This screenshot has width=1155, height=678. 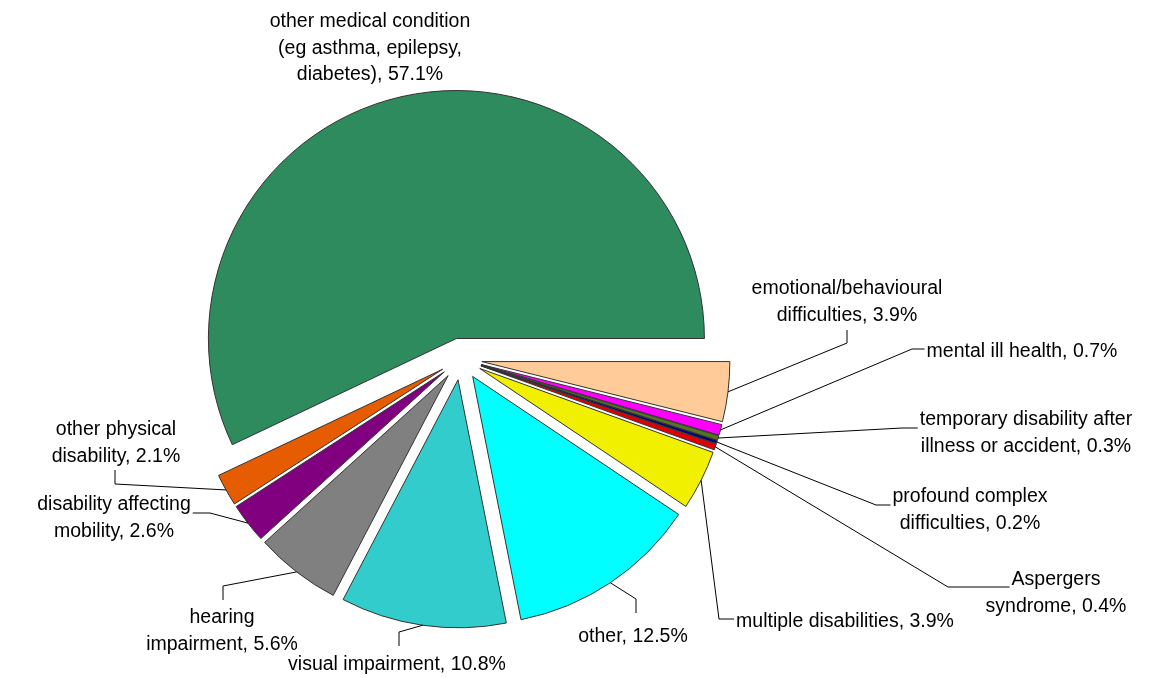 What do you see at coordinates (1026, 431) in the screenshot?
I see `slice-label: temporary disability after illness or accident, 0.3%` at bounding box center [1026, 431].